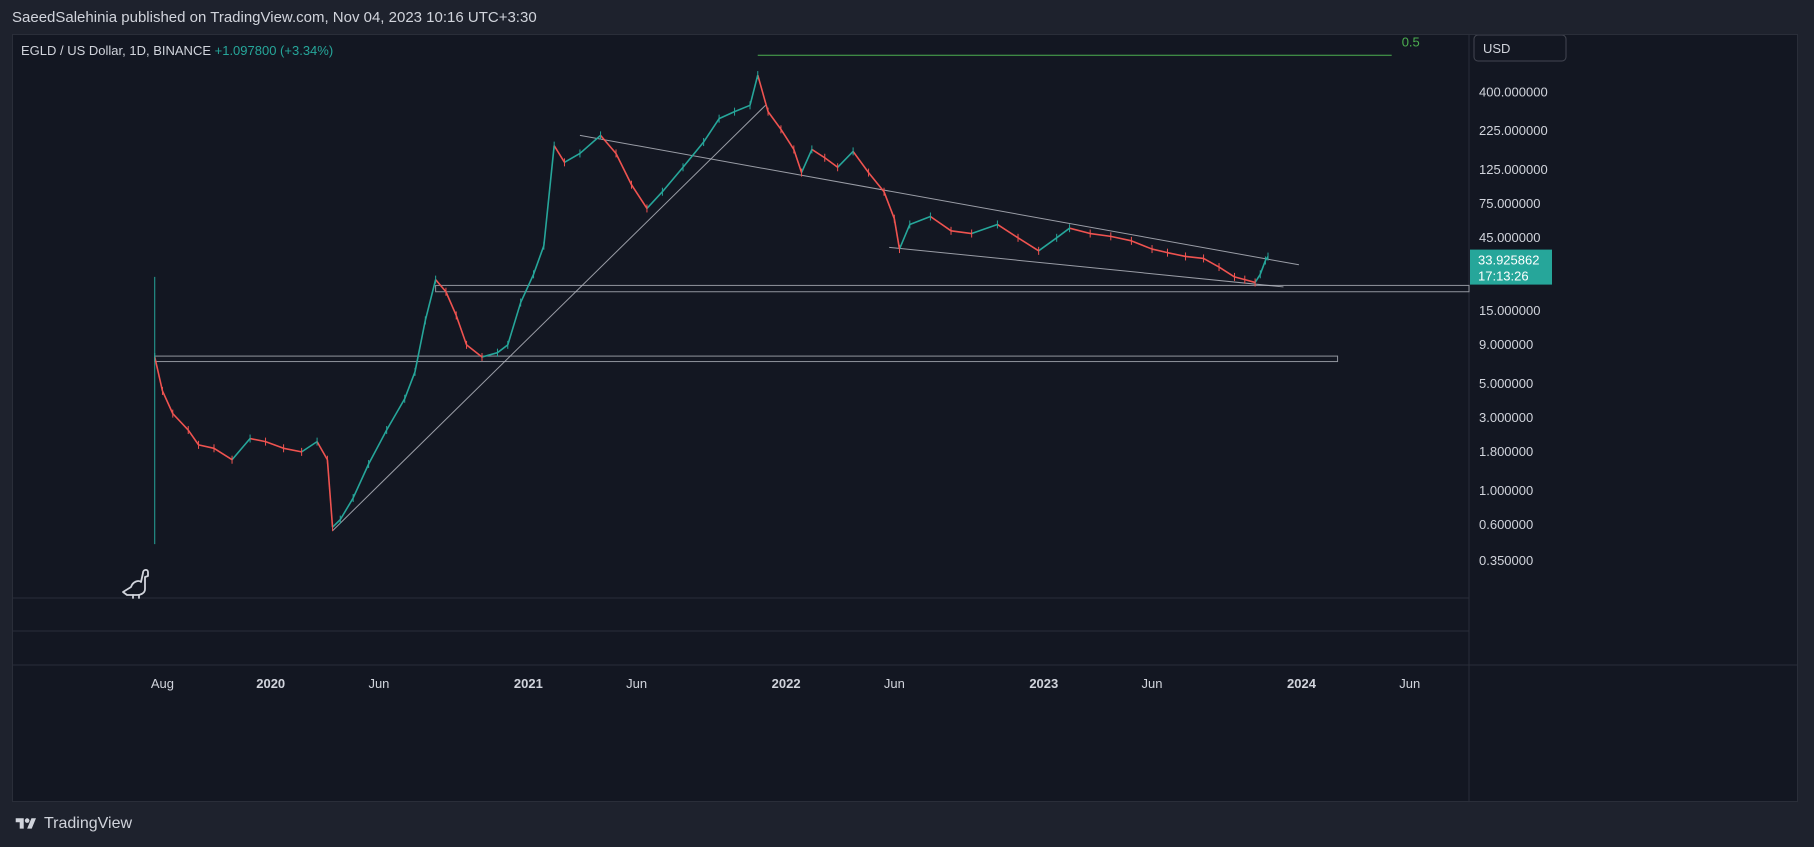  I want to click on price-tick-label: 400.000000, so click(1513, 92).